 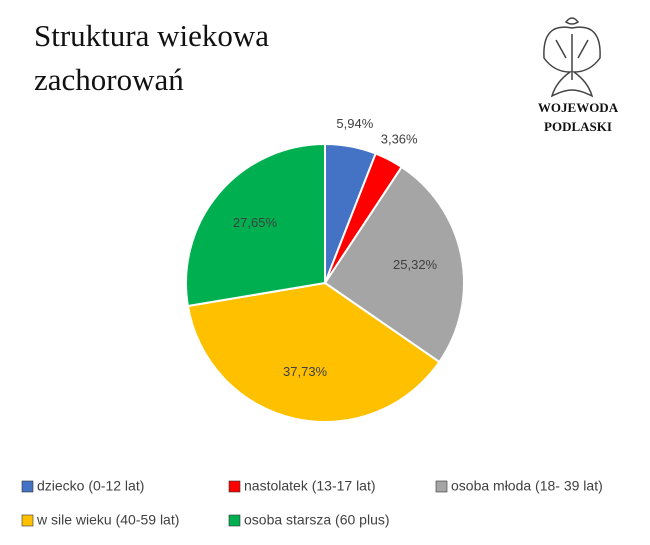 I want to click on legend-label: dziecko (0-12 lat), so click(x=90, y=486).